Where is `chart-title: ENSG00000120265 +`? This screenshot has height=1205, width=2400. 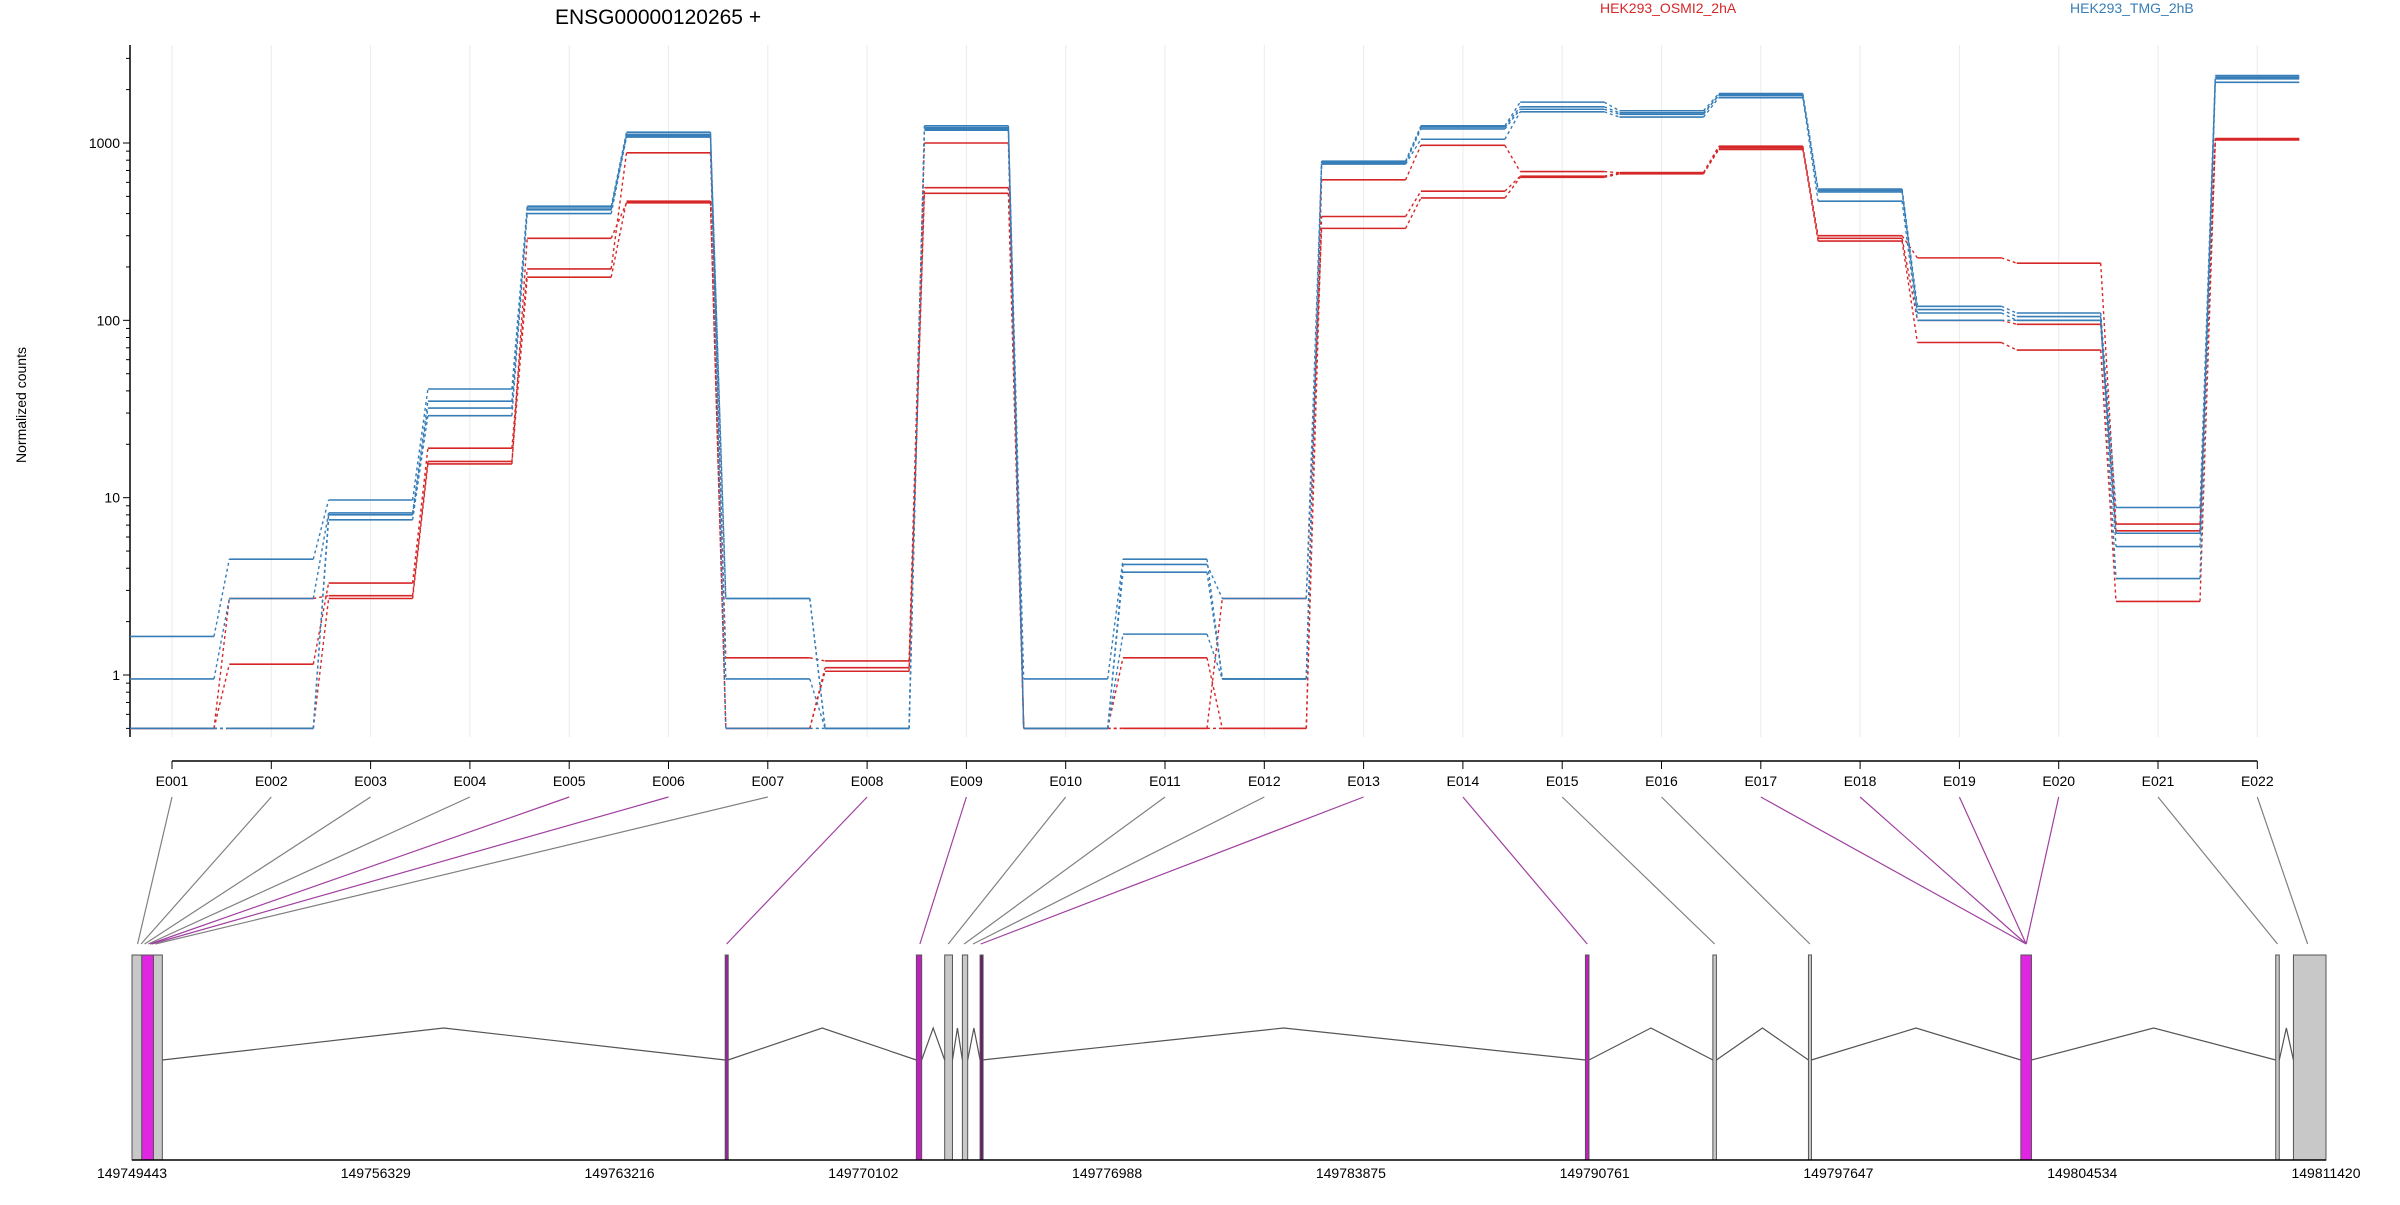
chart-title: ENSG00000120265 + is located at coordinates (658, 17).